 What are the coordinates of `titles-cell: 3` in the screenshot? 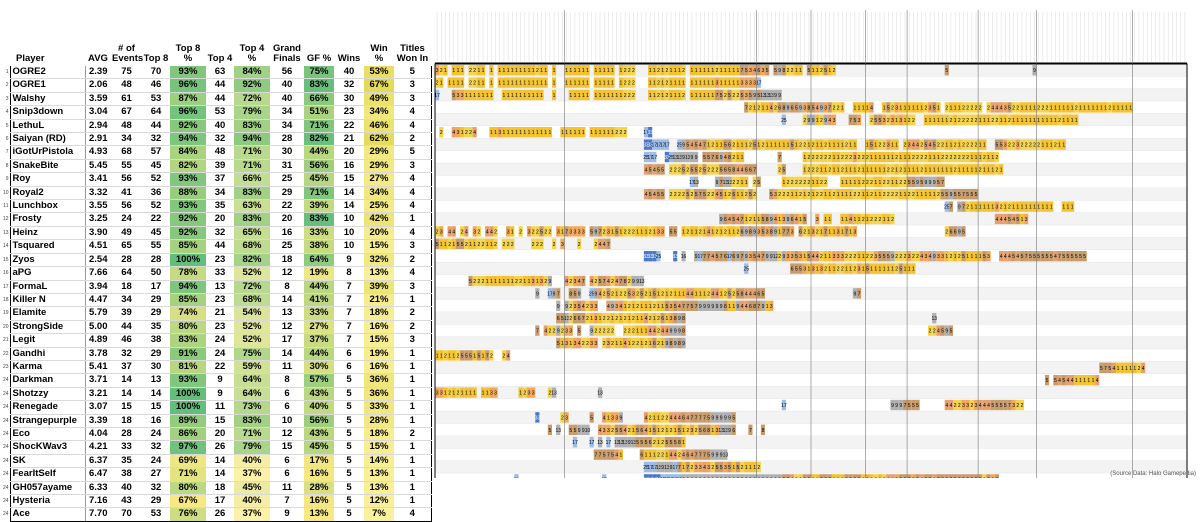 It's located at (413, 246).